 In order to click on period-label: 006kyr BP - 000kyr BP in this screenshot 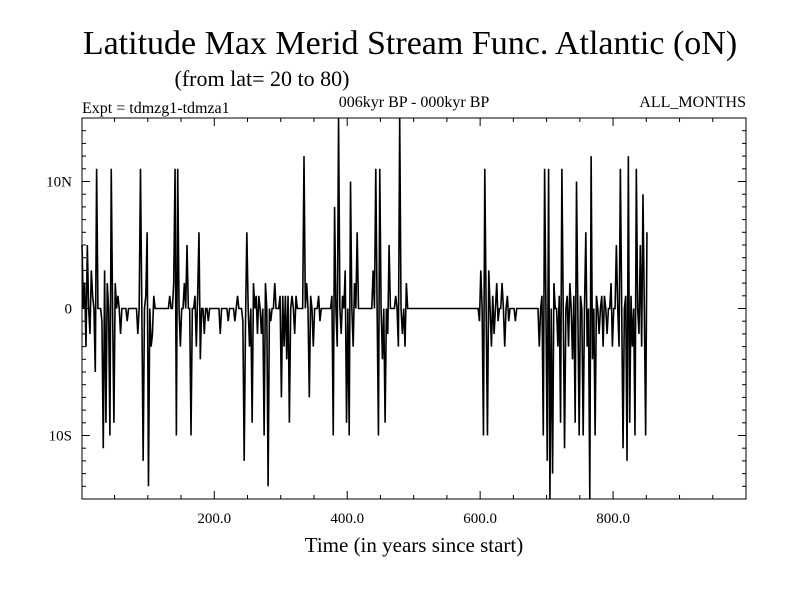, I will do `click(414, 102)`.